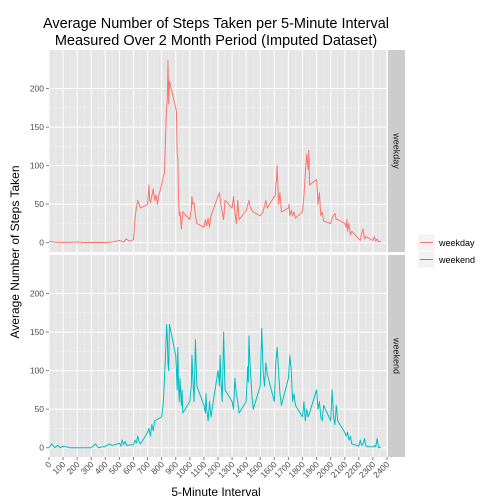 The width and height of the screenshot is (504, 504). What do you see at coordinates (15, 252) in the screenshot?
I see `y-axis-title: Average Number of Steps Taken` at bounding box center [15, 252].